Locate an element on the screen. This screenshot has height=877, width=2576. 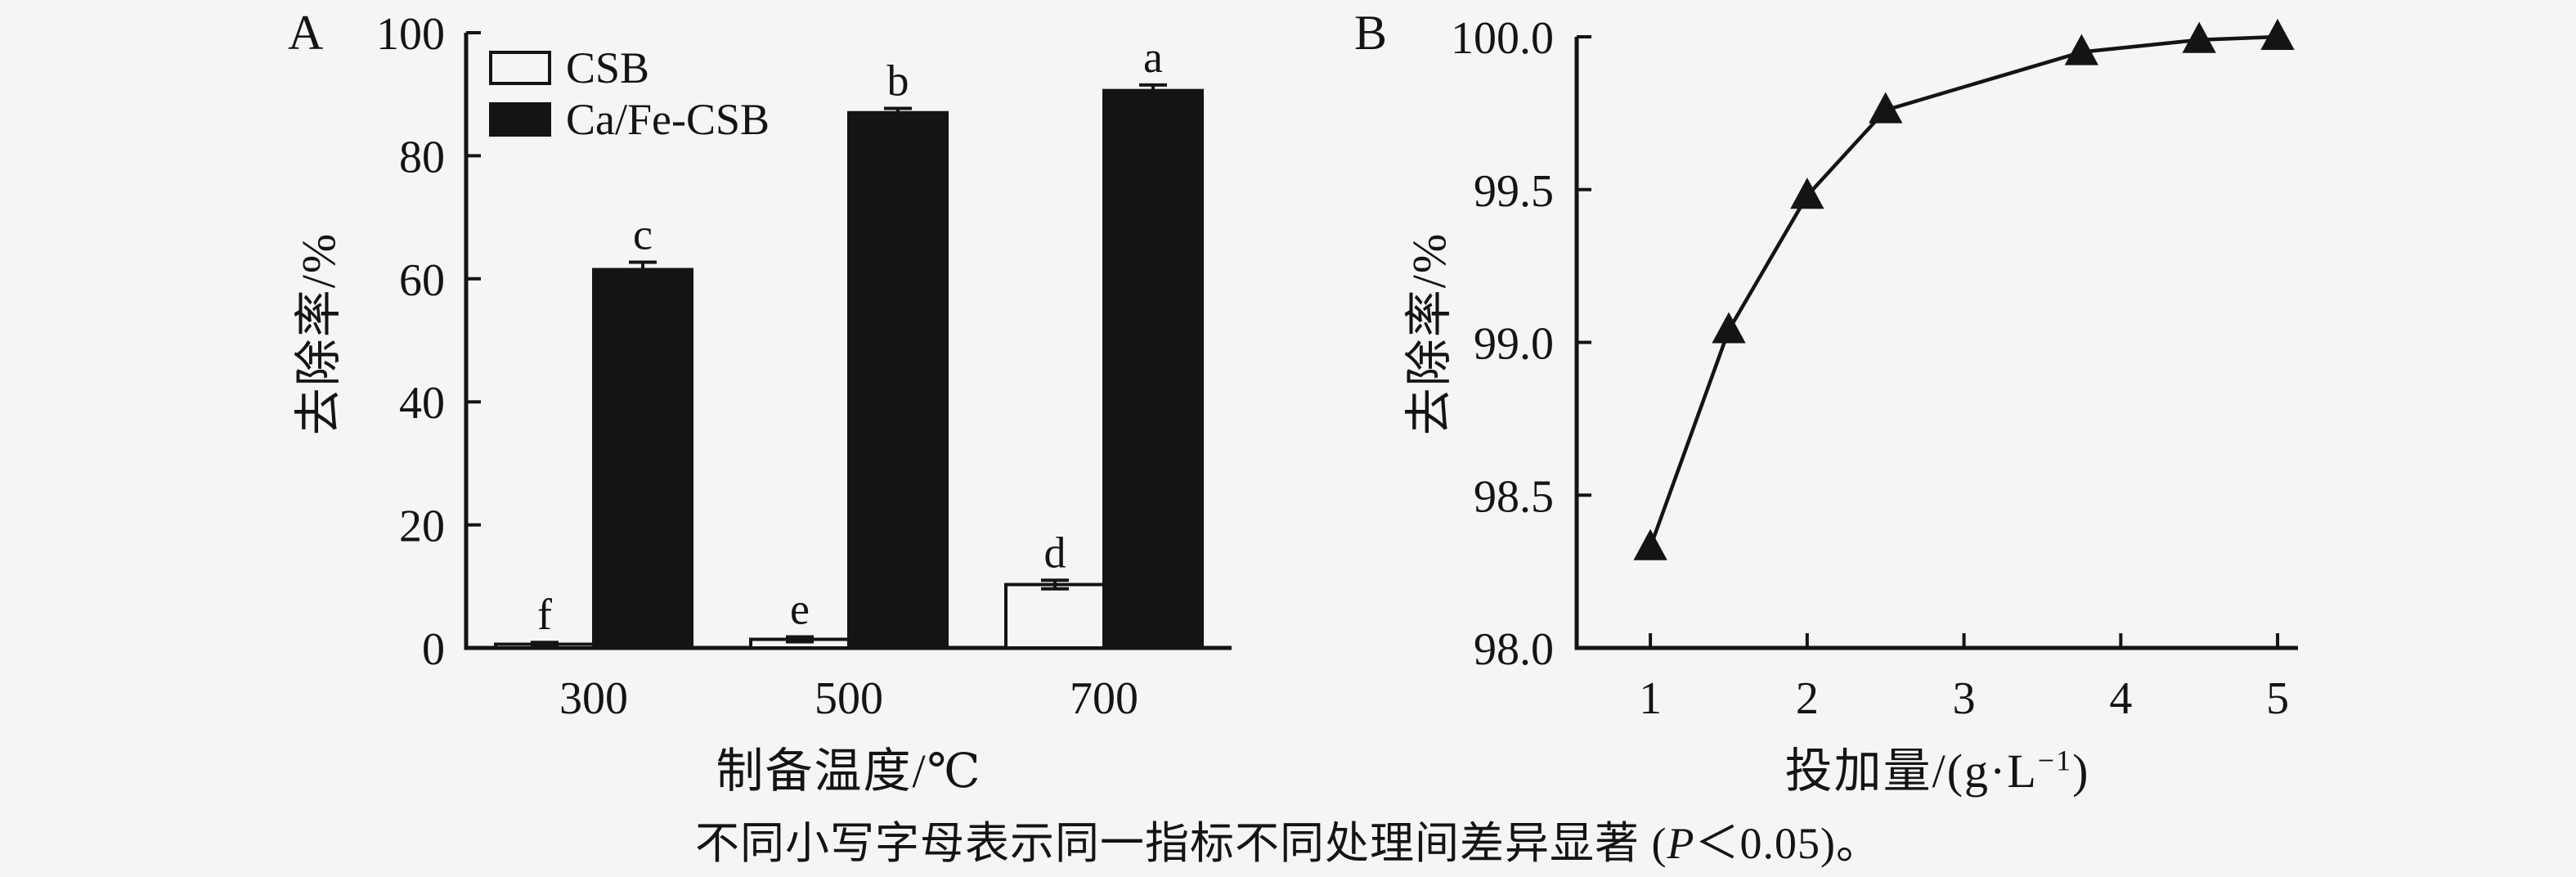
panelA-xtick-label: 700 is located at coordinates (1104, 698).